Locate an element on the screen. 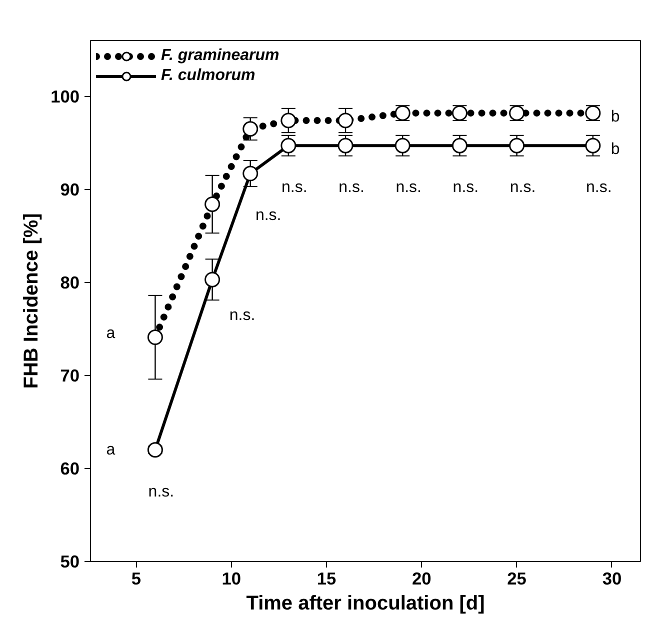 The height and width of the screenshot is (617, 645). y-tick-label: 60 is located at coordinates (70, 468).